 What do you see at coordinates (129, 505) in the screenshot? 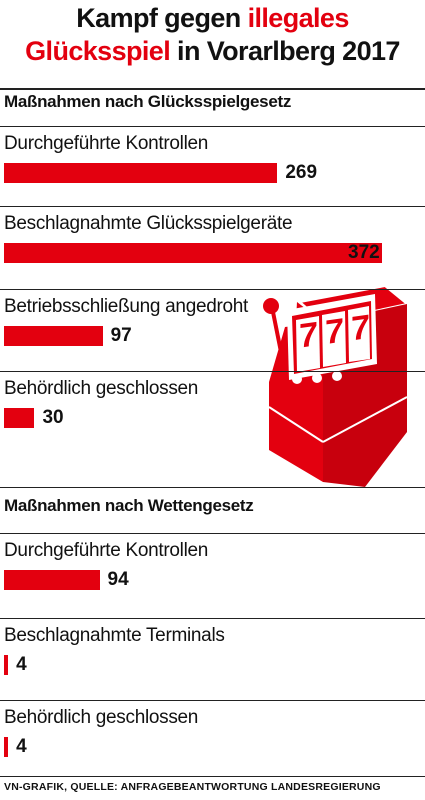
I see `section-title: Maßnahmen nach Wettengesetz` at bounding box center [129, 505].